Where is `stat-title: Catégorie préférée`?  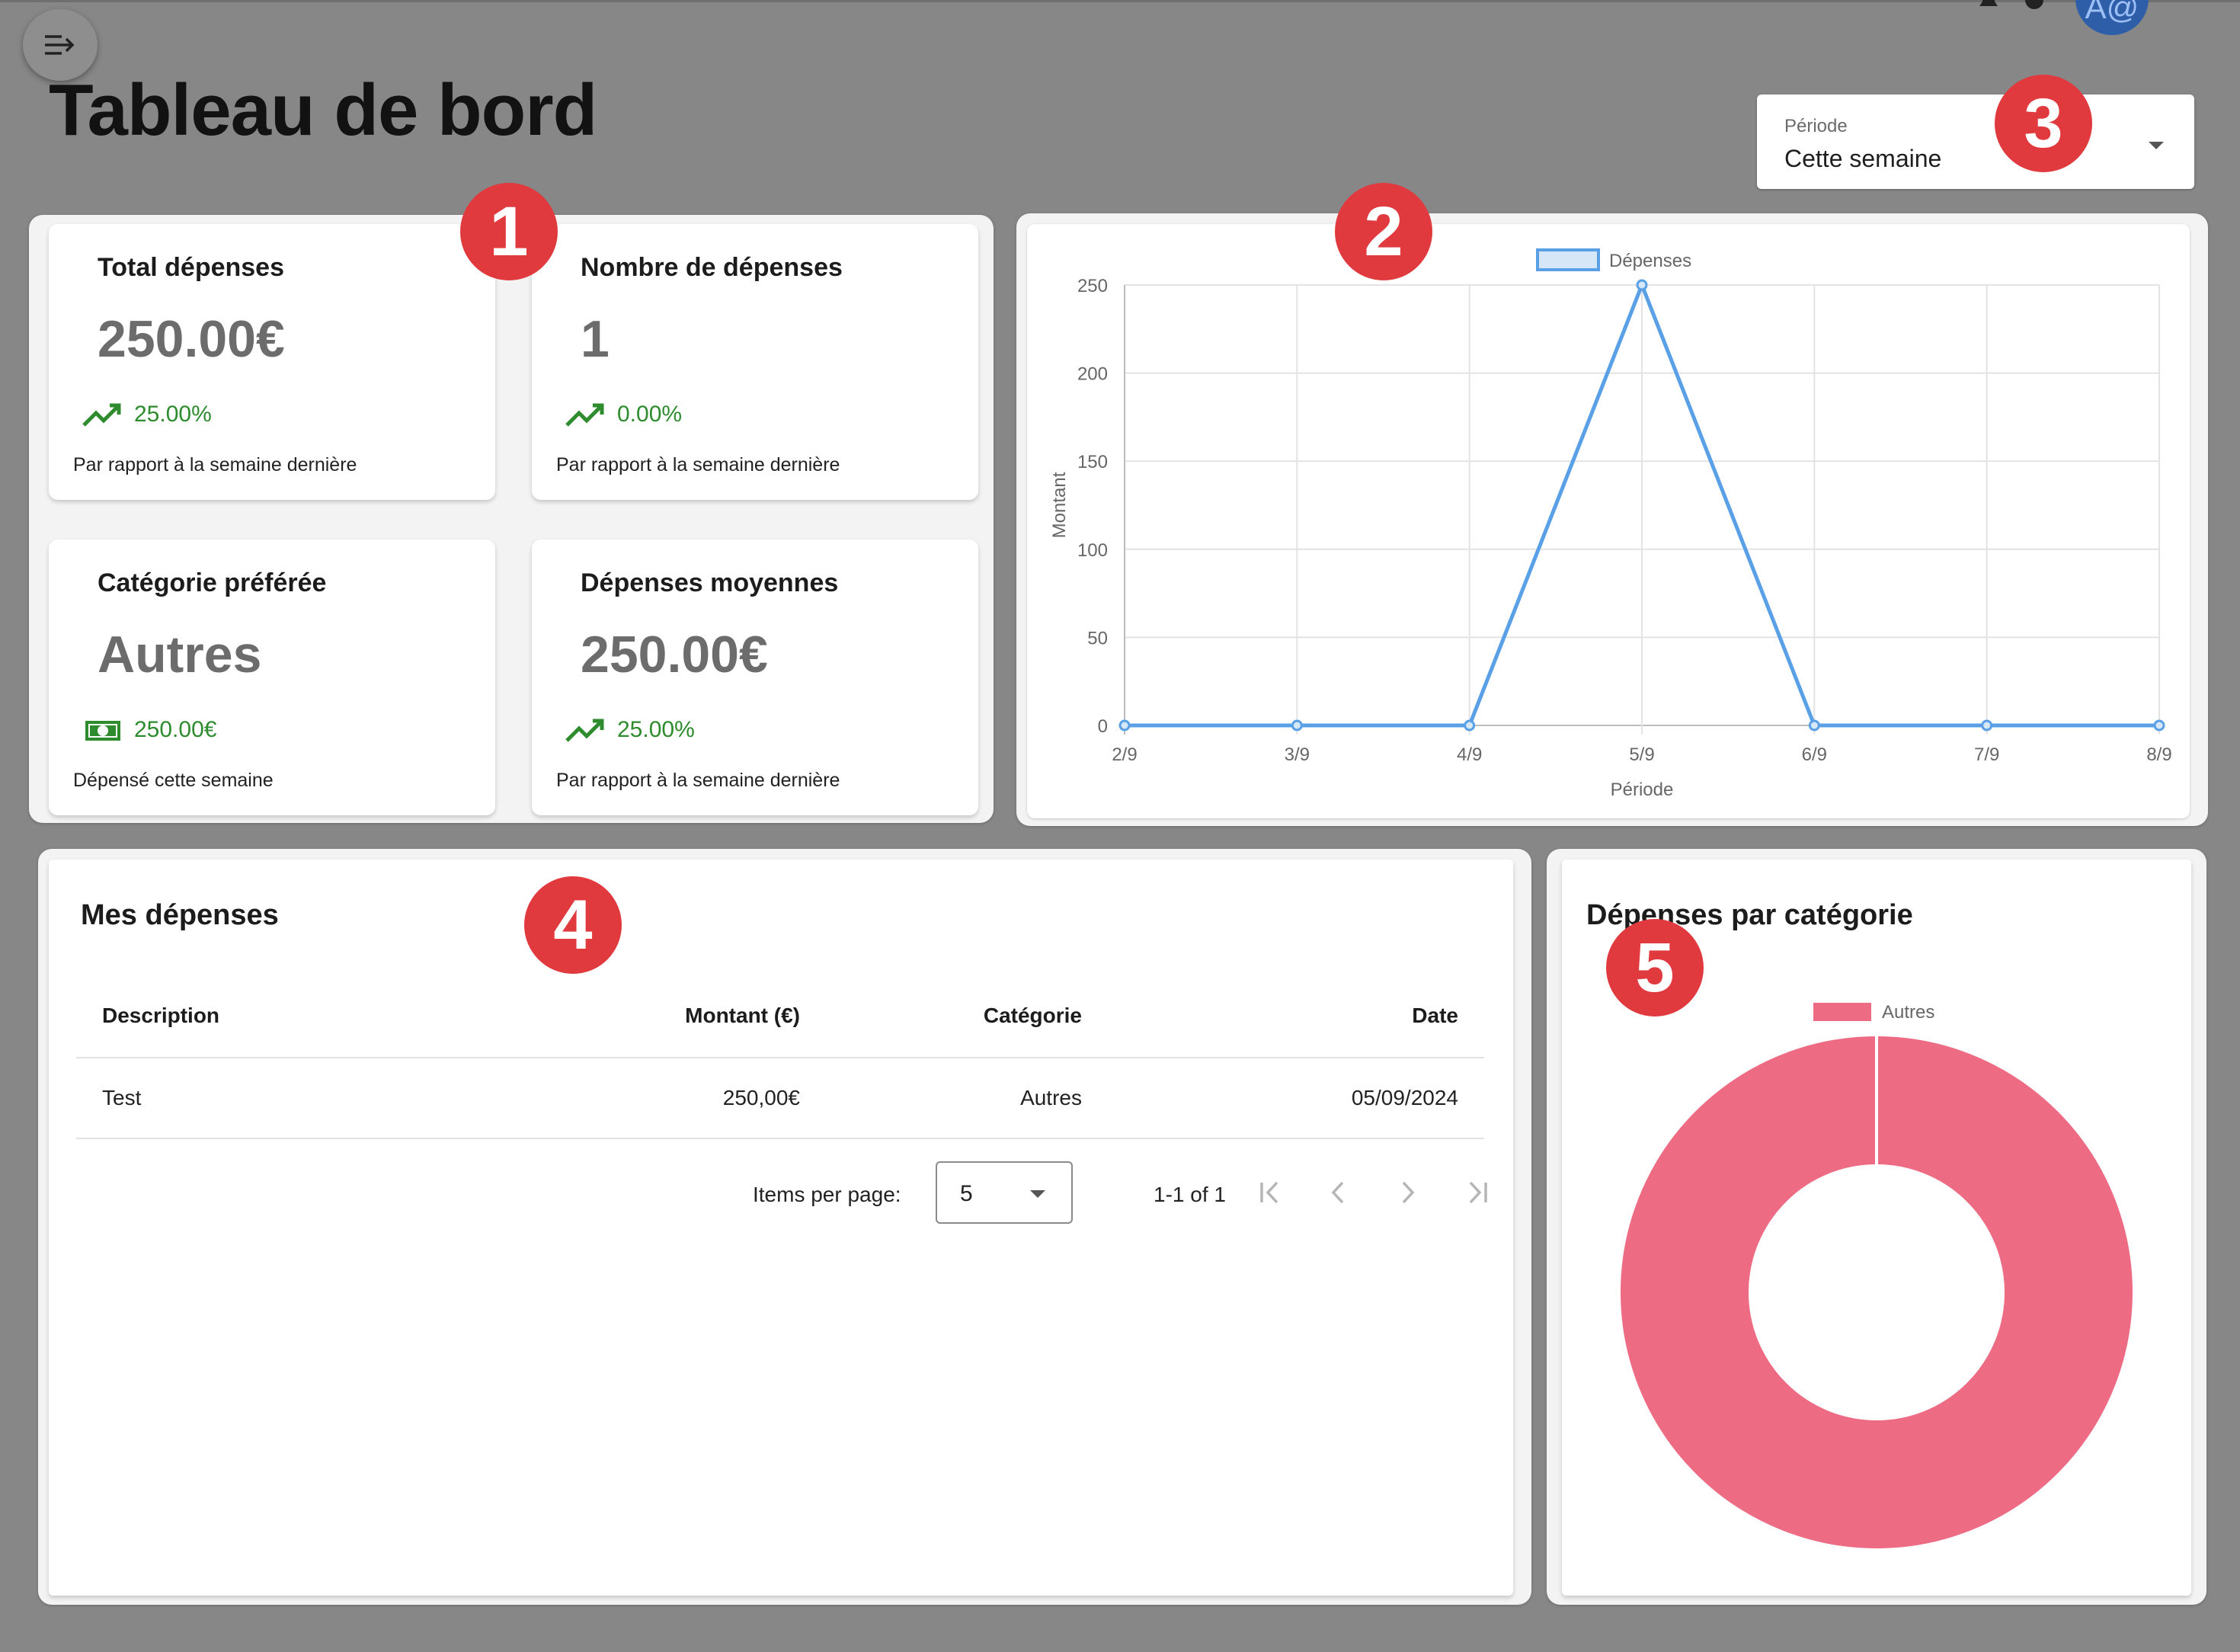
stat-title: Catégorie préférée is located at coordinates (212, 582).